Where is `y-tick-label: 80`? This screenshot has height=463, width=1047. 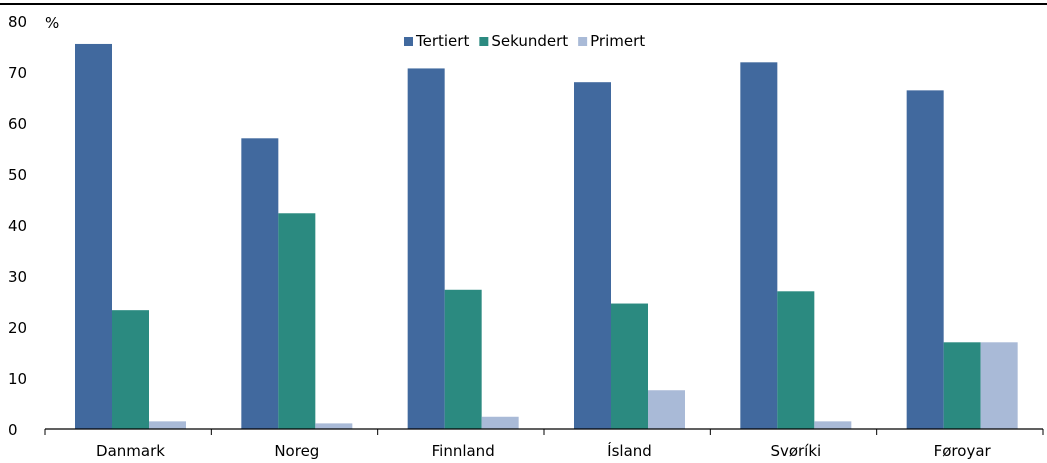
y-tick-label: 80 is located at coordinates (17, 22).